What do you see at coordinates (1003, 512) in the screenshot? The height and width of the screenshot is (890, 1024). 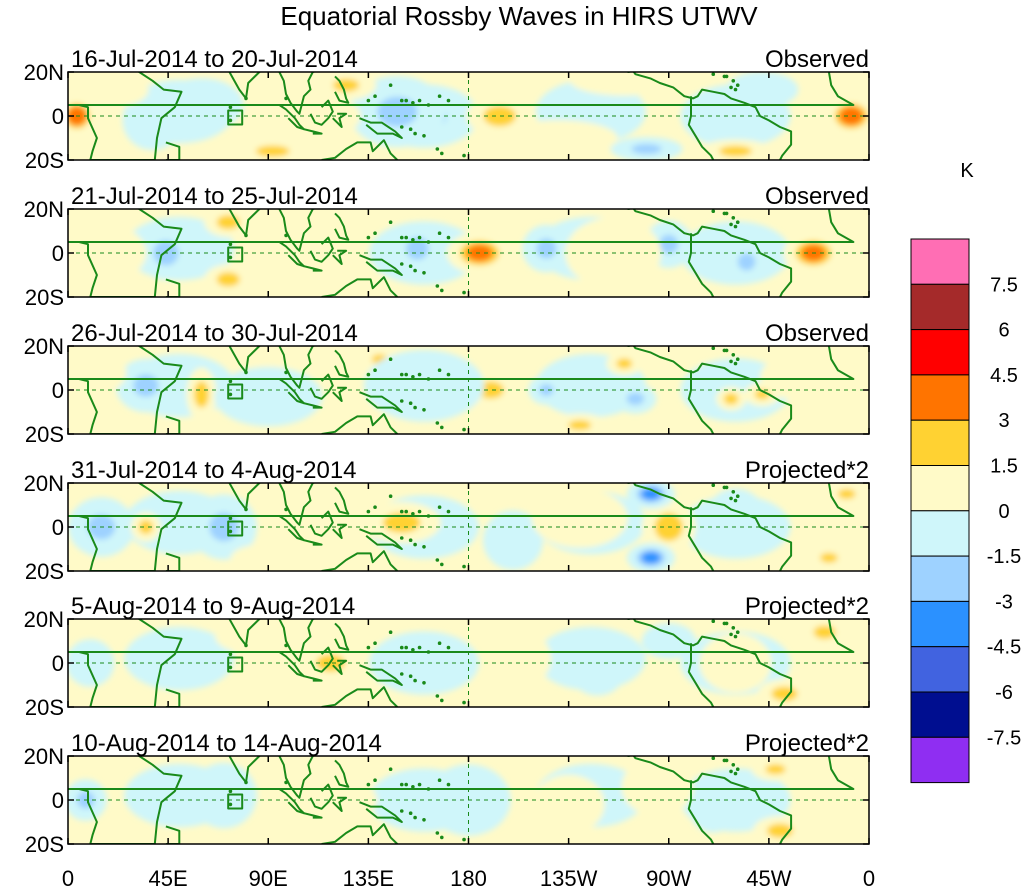 I see `colorbar-tick-label: 0` at bounding box center [1003, 512].